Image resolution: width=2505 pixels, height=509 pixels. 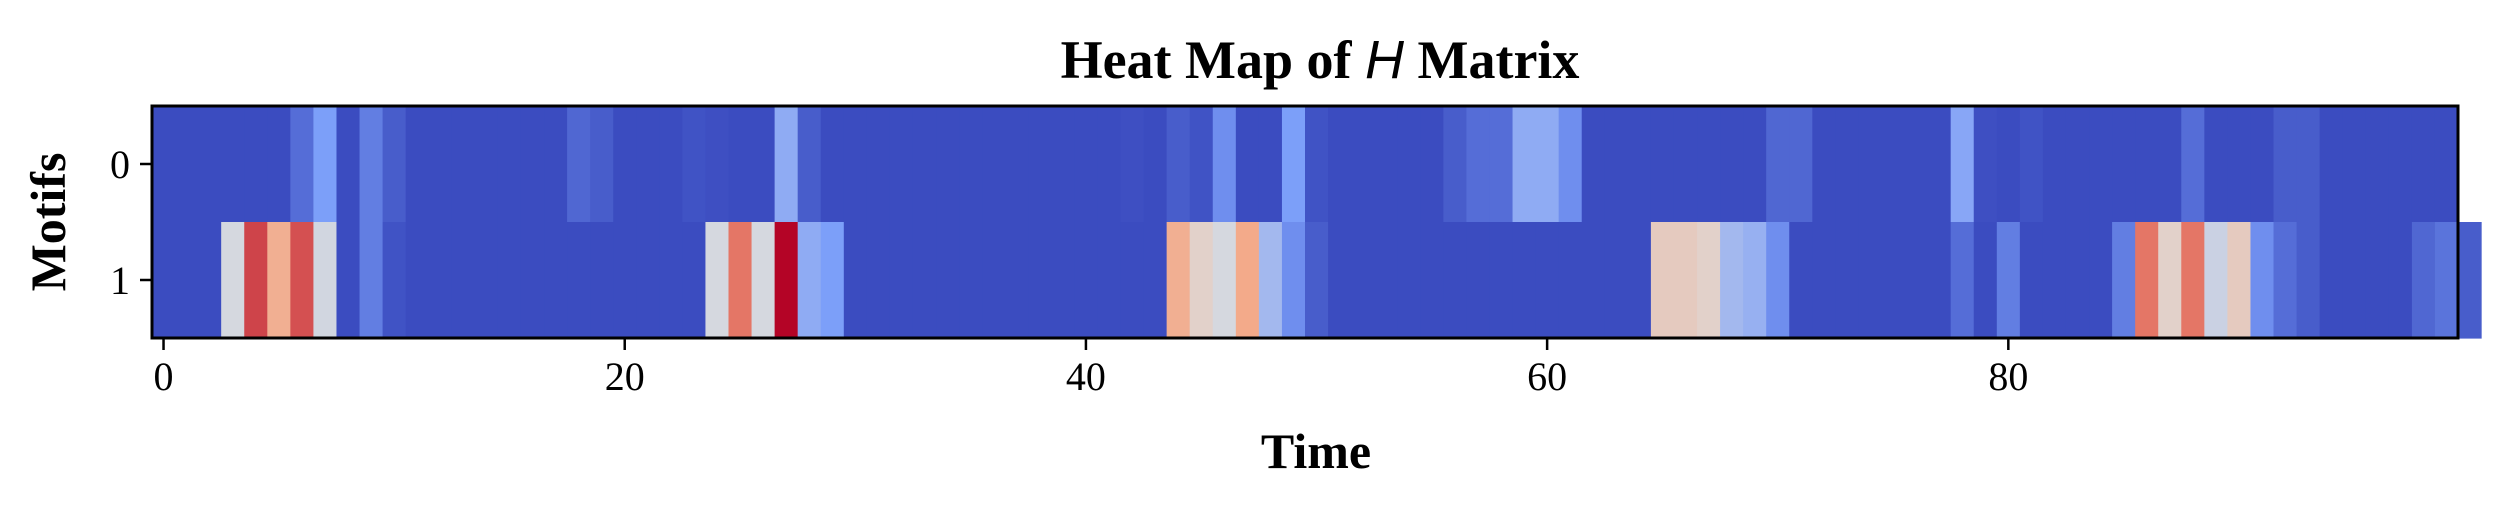 I want to click on x-tick-label: 80, so click(x=2008, y=376).